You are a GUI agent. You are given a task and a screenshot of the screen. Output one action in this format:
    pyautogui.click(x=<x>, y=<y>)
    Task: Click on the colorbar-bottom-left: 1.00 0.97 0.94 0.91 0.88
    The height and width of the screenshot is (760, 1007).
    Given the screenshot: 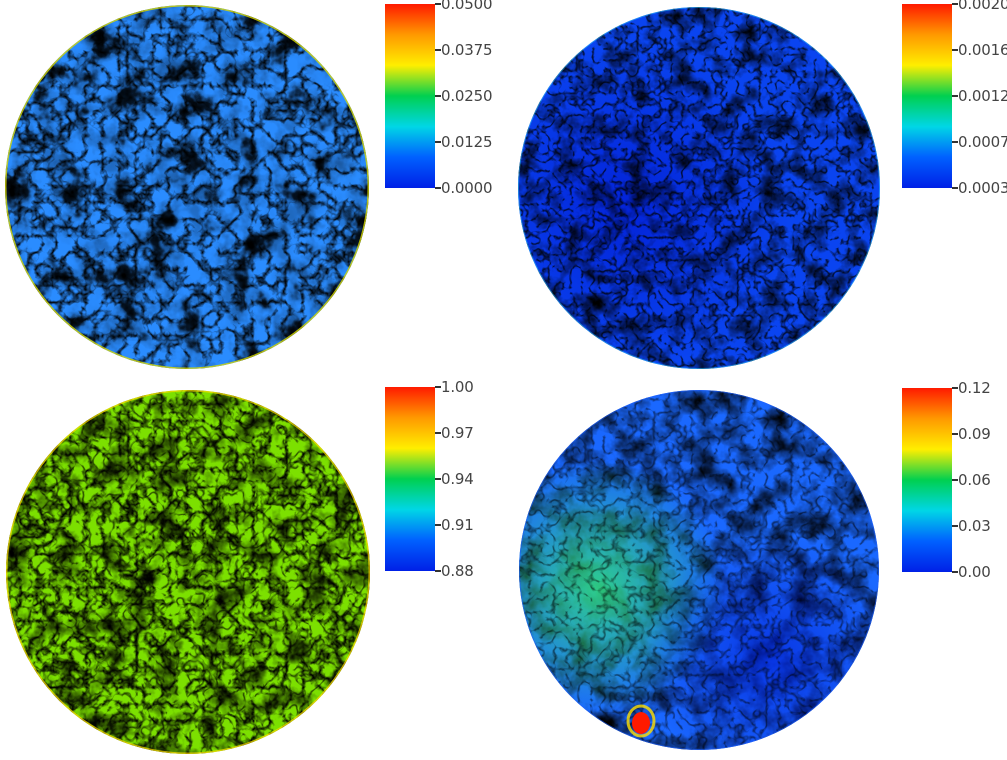 What is the action you would take?
    pyautogui.click(x=429, y=479)
    